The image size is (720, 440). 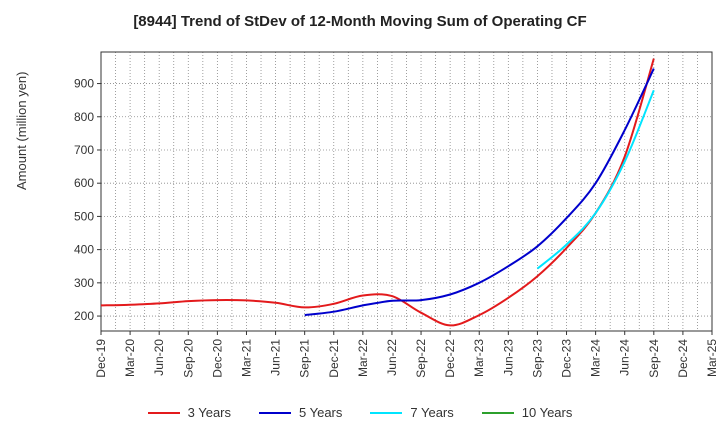 I want to click on legend-item: 5 Years, so click(x=300, y=412).